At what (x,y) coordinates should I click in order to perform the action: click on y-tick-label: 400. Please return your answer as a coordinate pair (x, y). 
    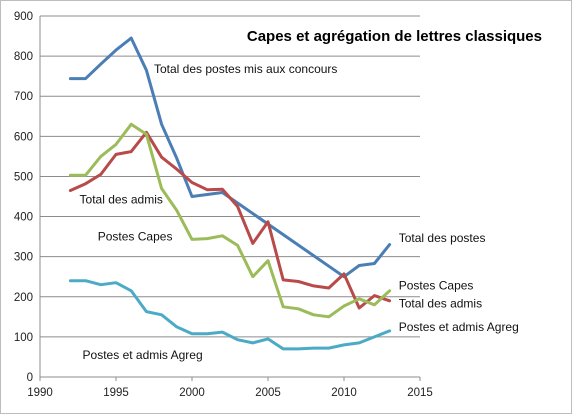
    Looking at the image, I should click on (23, 218).